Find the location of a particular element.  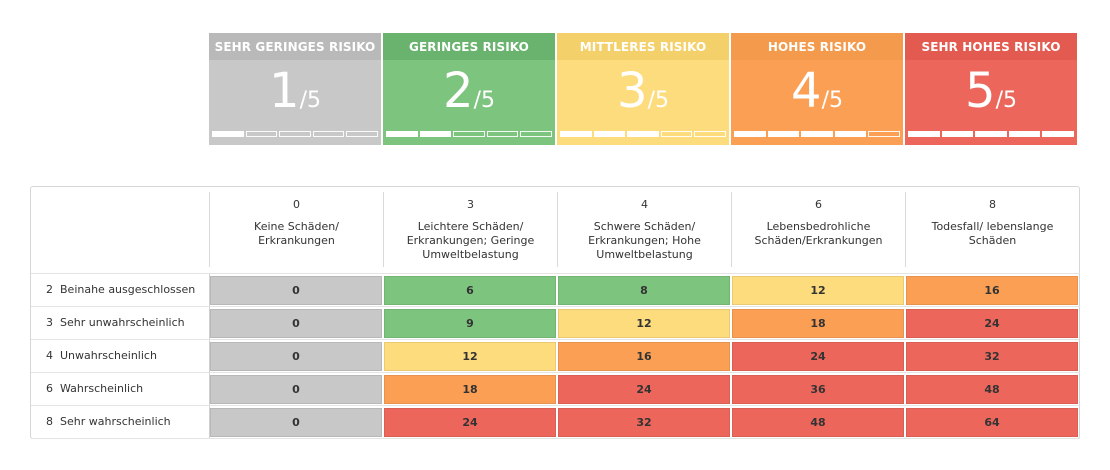

probability-value: 2 is located at coordinates (49, 289).